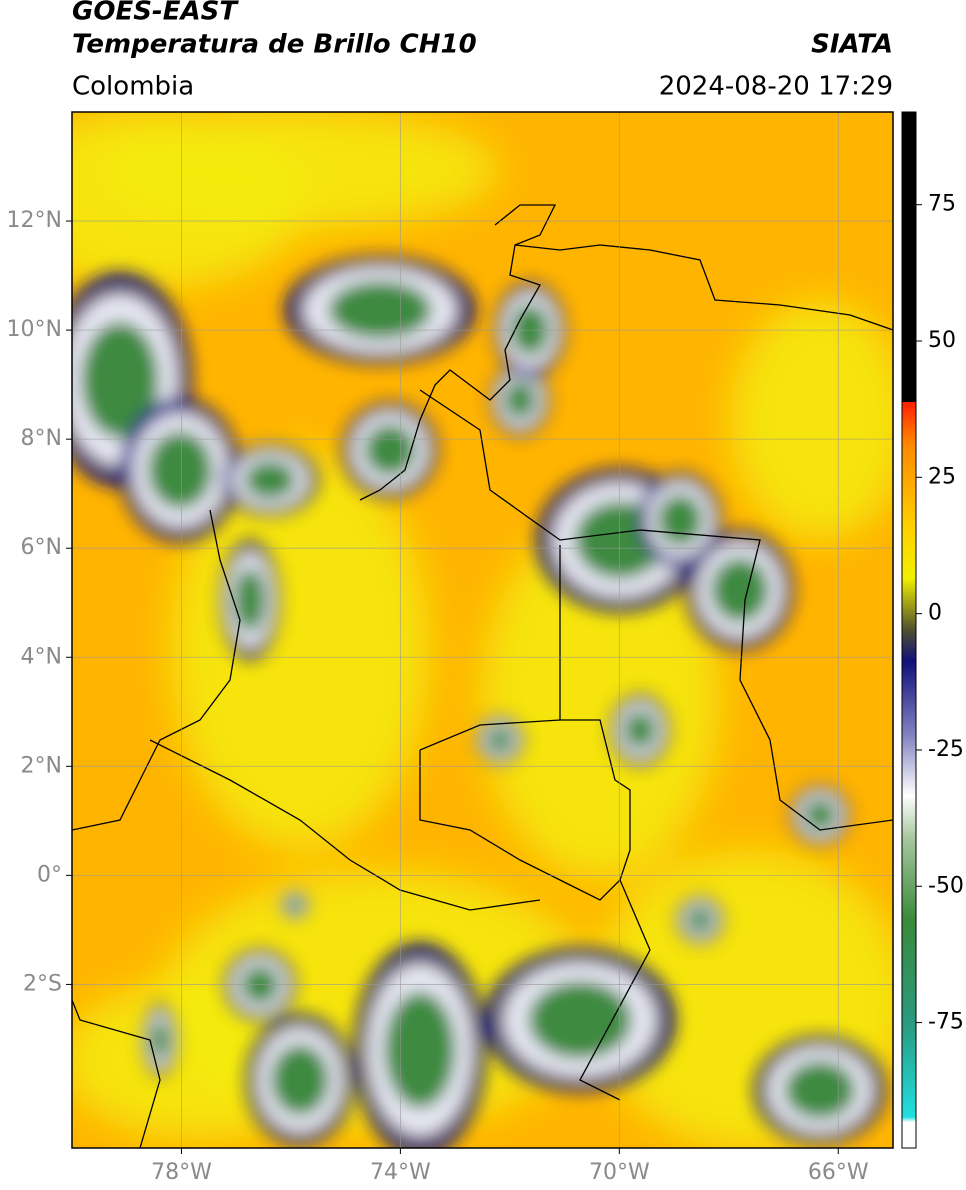  Describe the element at coordinates (41, 547) in the screenshot. I see `lat-tick-label: 6°N` at that location.